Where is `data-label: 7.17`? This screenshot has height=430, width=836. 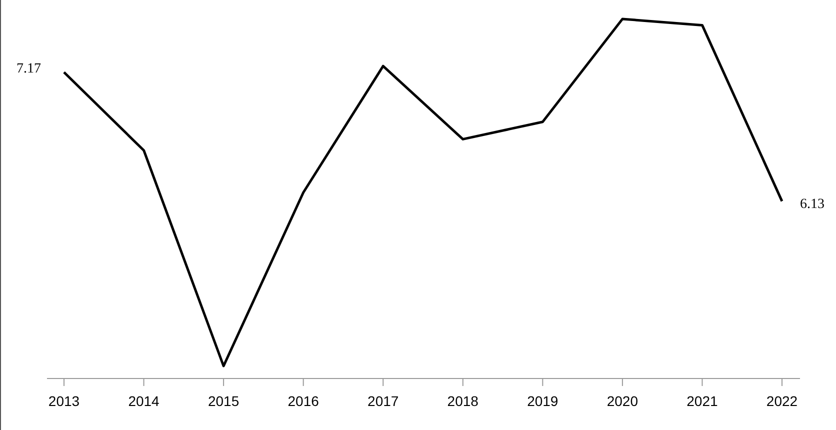 data-label: 7.17 is located at coordinates (28, 68).